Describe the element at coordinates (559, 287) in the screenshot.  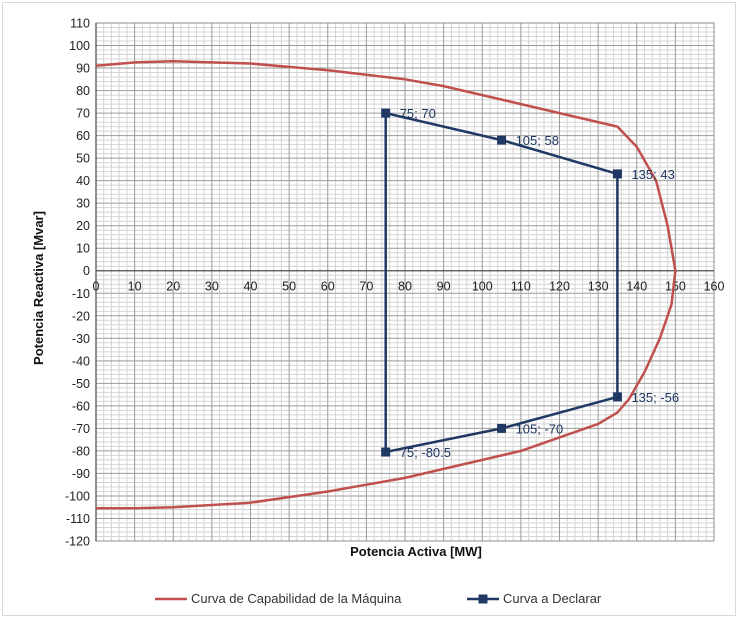
I see `x-tick-label: 120` at that location.